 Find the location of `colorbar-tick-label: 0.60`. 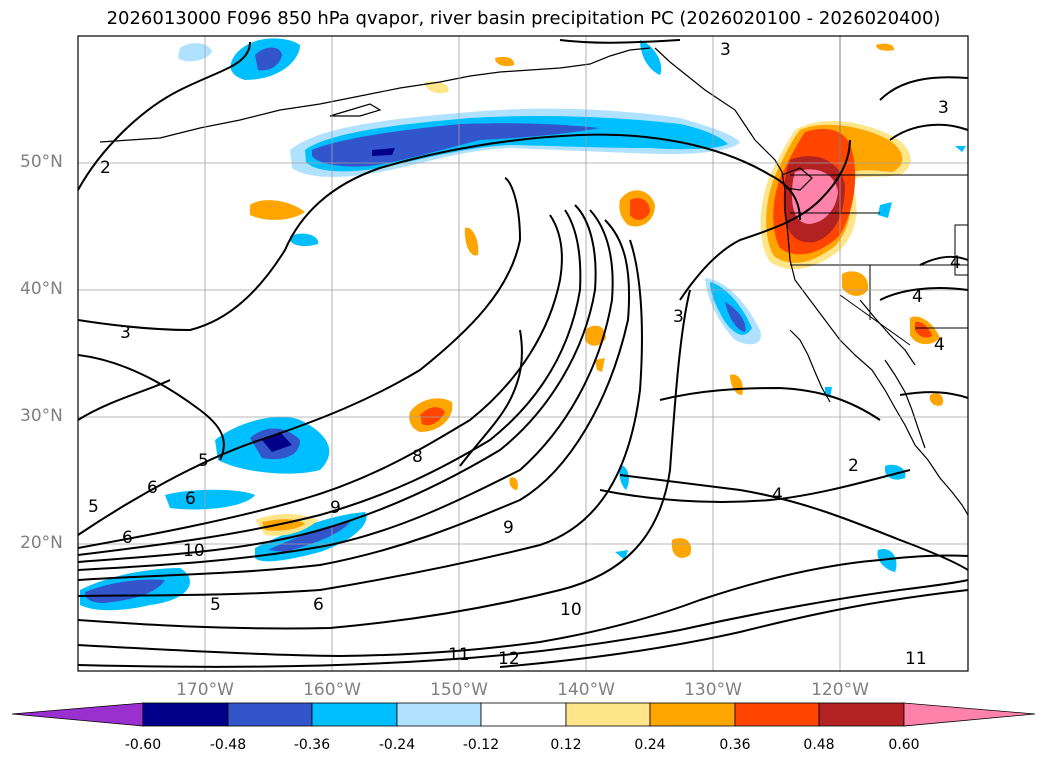

colorbar-tick-label: 0.60 is located at coordinates (904, 745).